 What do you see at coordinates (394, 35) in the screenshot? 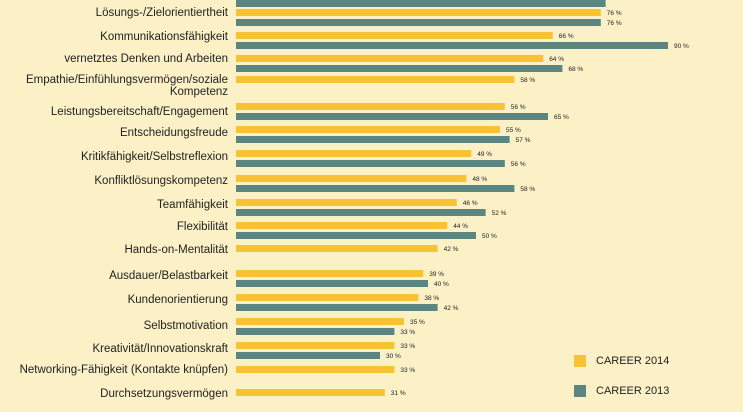
I see `bar-2014-kommunikationsfaehigkeit` at bounding box center [394, 35].